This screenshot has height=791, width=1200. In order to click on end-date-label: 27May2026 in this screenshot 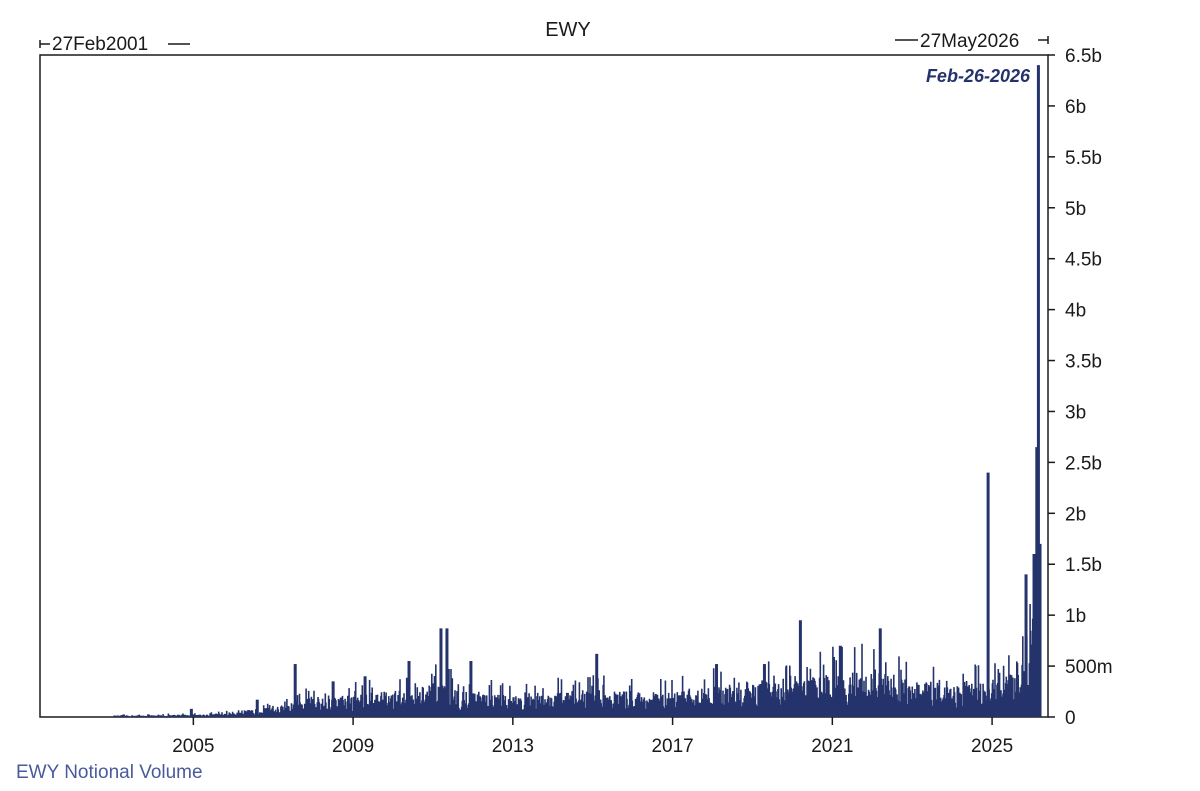, I will do `click(969, 41)`.